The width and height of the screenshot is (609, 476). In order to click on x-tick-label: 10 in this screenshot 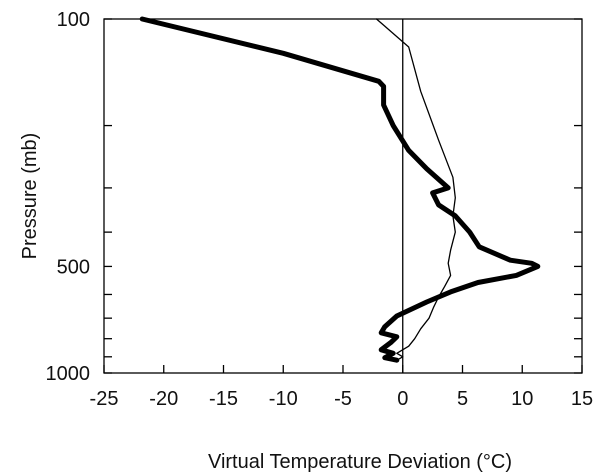, I will do `click(522, 399)`.